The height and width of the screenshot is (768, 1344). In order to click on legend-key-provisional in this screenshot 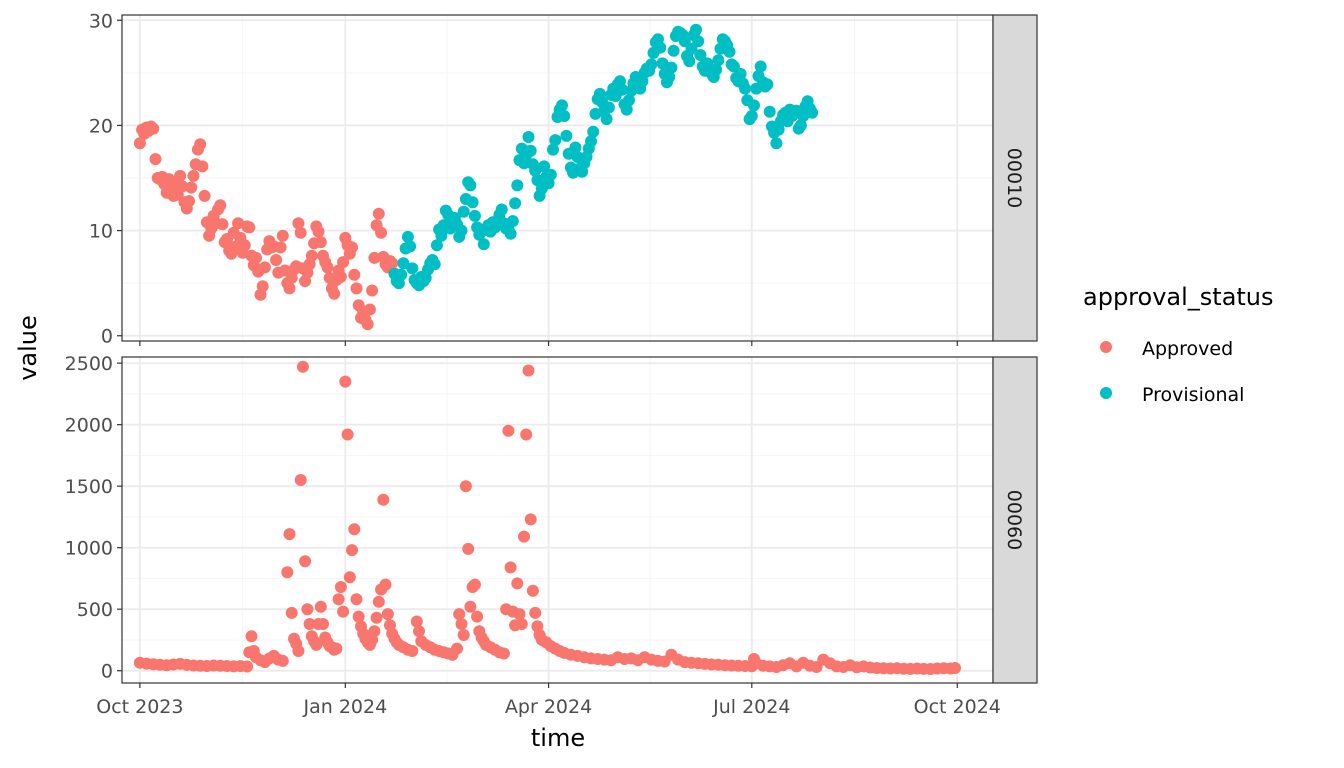, I will do `click(1106, 393)`.